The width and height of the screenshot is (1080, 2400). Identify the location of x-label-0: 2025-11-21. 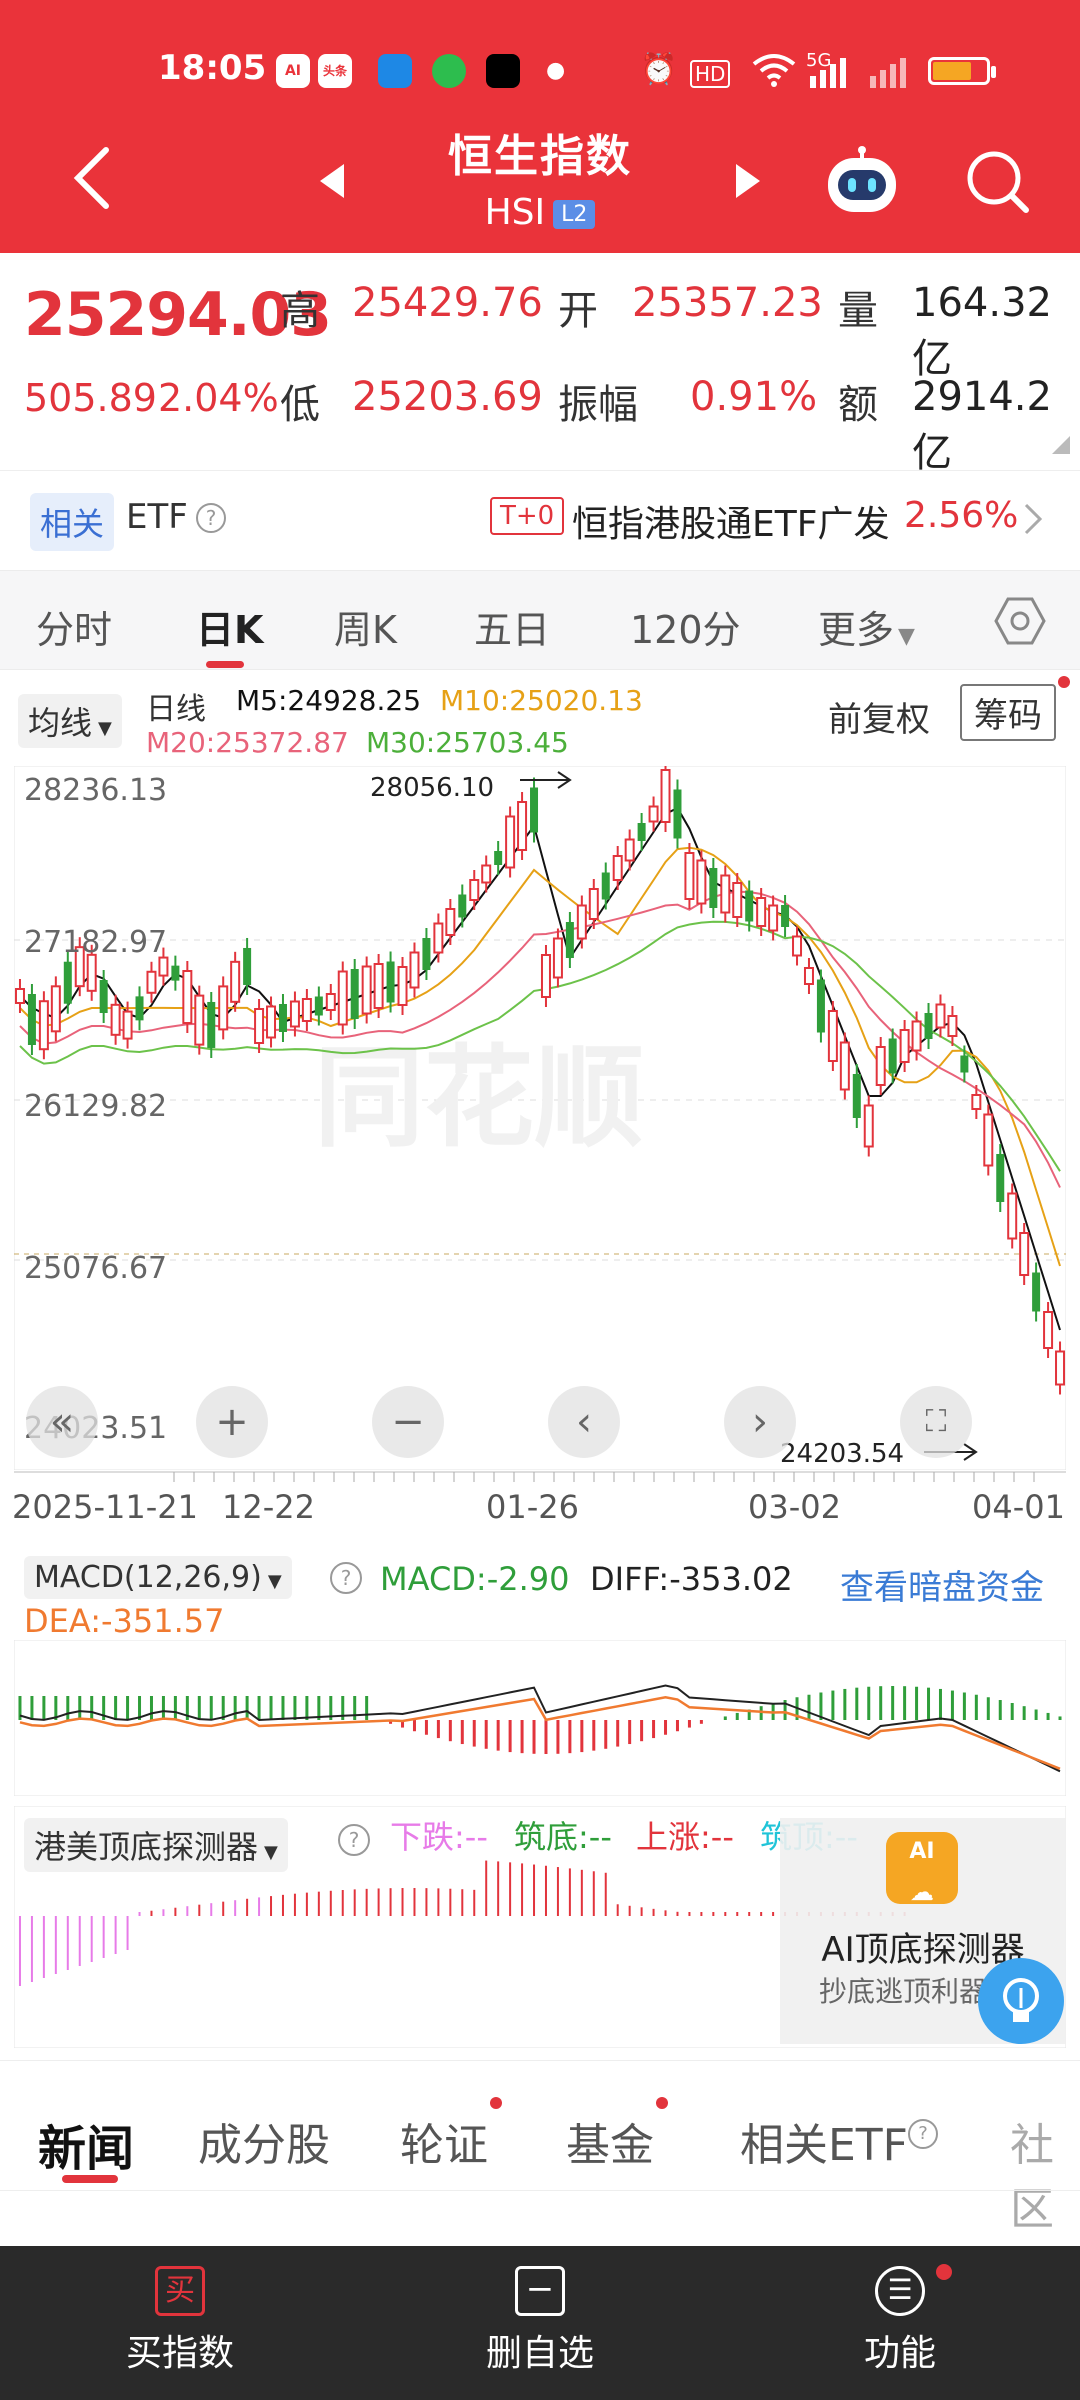
(105, 1507).